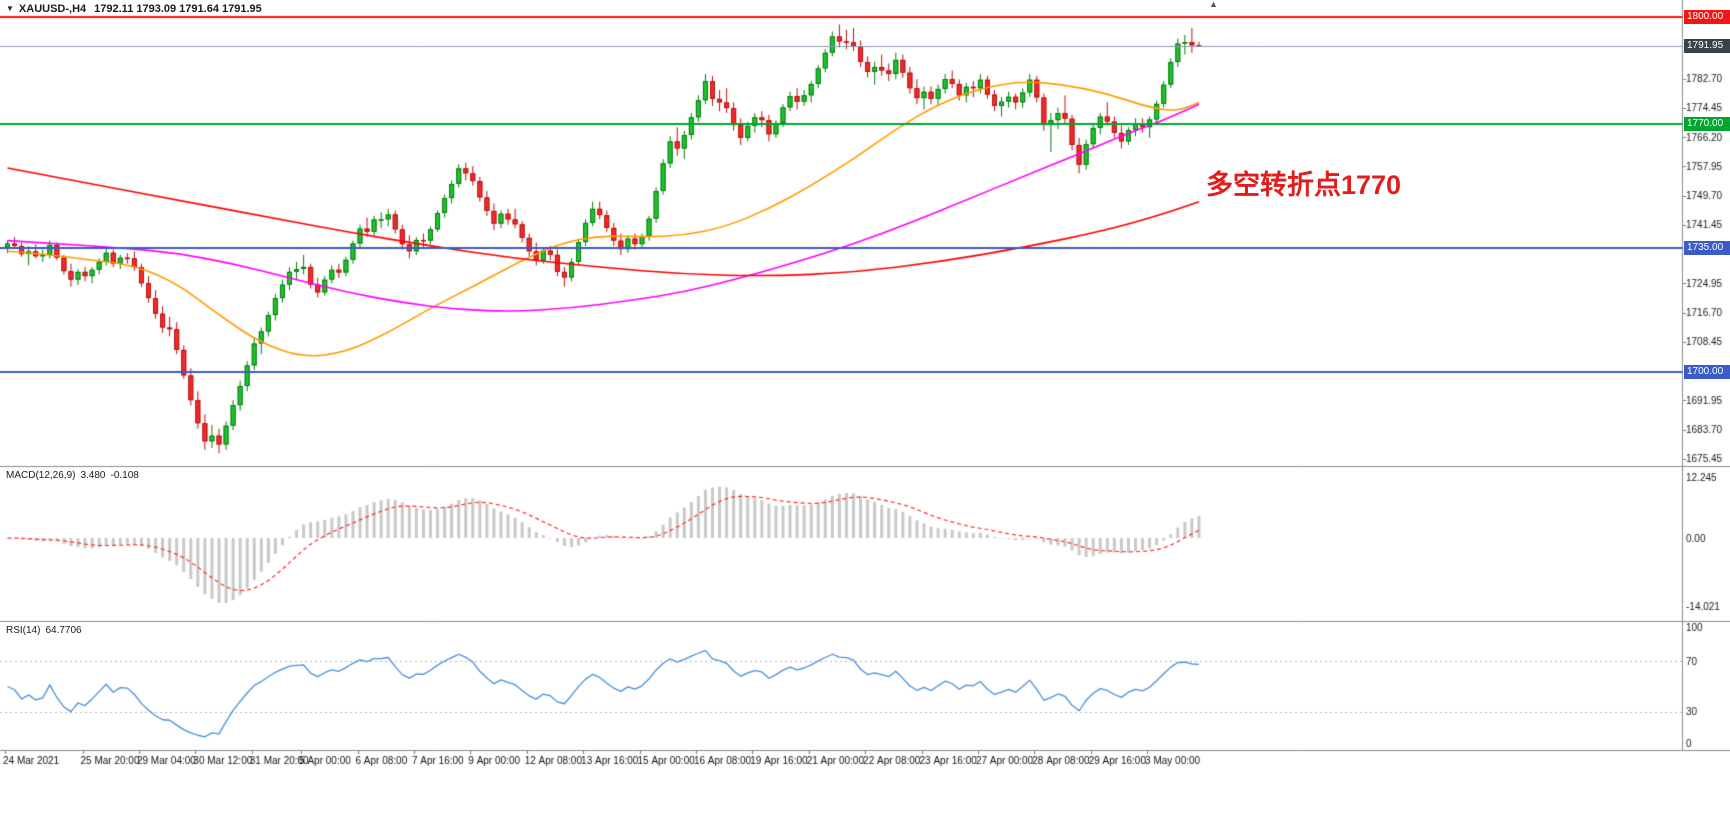  I want to click on macd-signal-value: -0.108, so click(124, 475).